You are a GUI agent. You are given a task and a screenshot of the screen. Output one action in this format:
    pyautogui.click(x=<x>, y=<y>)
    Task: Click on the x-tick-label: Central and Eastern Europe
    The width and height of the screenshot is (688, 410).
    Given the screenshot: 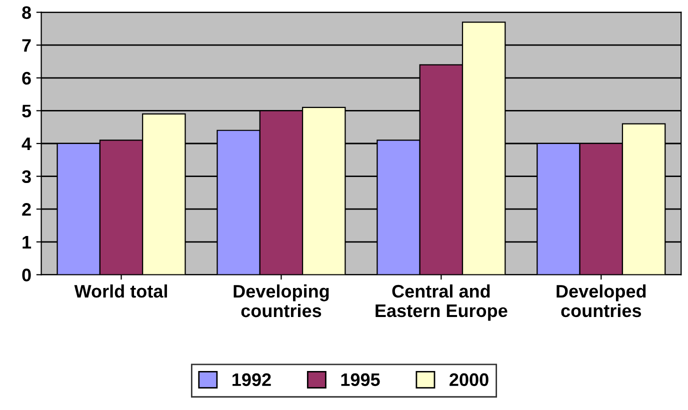 What is the action you would take?
    pyautogui.click(x=442, y=302)
    